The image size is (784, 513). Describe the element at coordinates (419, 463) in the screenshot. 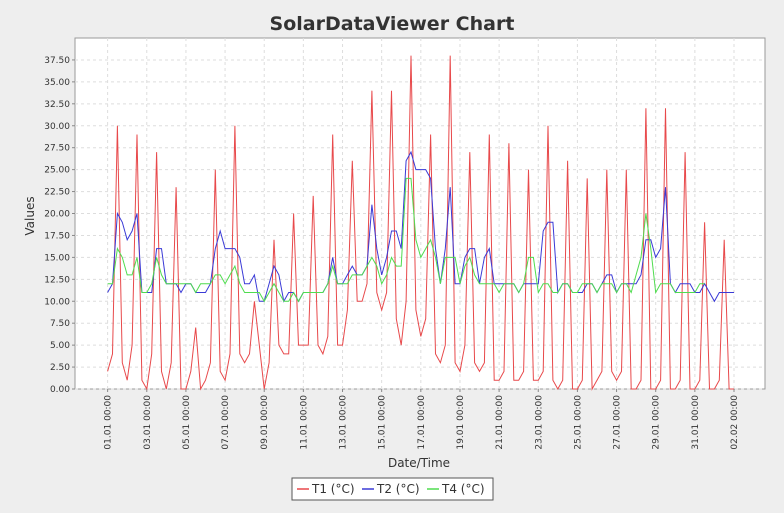

I see `x-axis-label: Date/Time` at that location.